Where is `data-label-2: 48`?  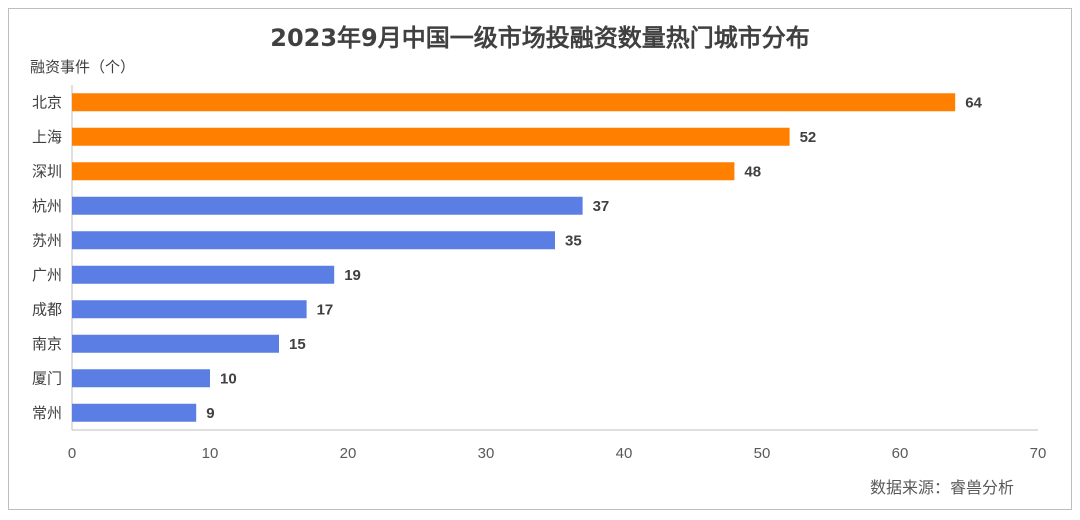
data-label-2: 48 is located at coordinates (752, 171).